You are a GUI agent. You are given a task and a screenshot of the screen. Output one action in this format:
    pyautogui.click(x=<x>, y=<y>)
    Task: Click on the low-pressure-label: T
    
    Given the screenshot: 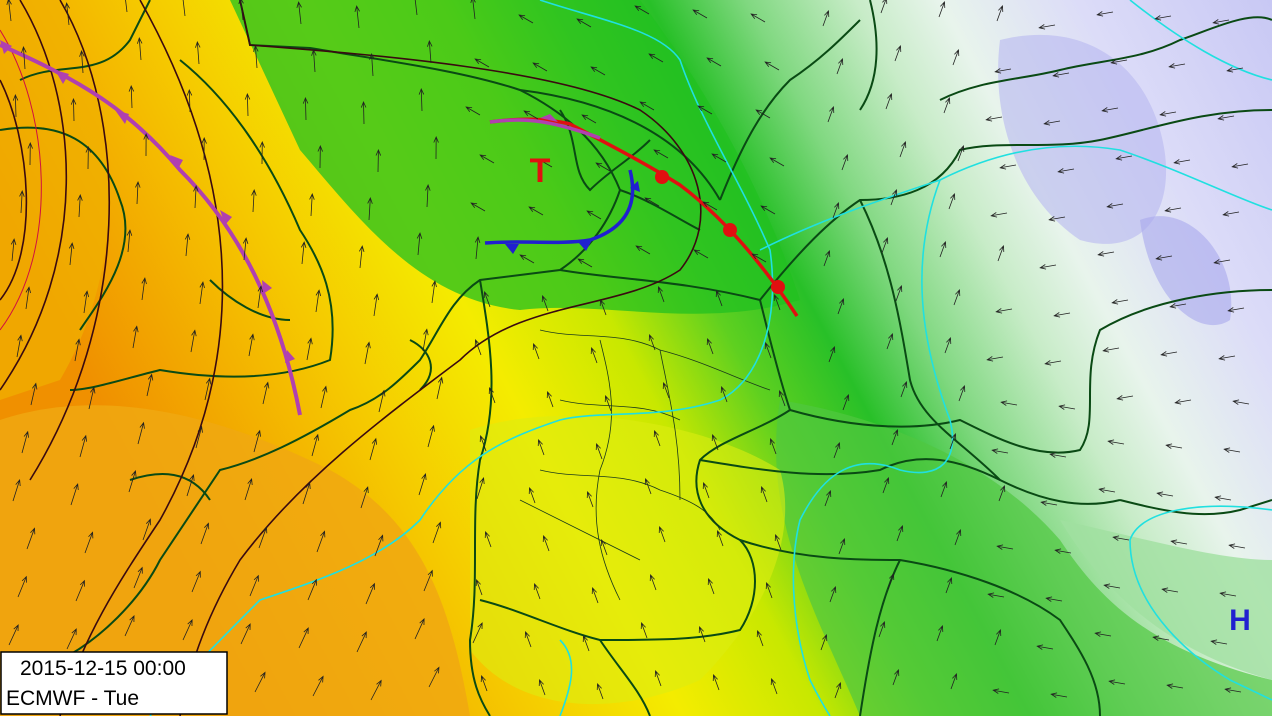 What is the action you would take?
    pyautogui.click(x=540, y=171)
    